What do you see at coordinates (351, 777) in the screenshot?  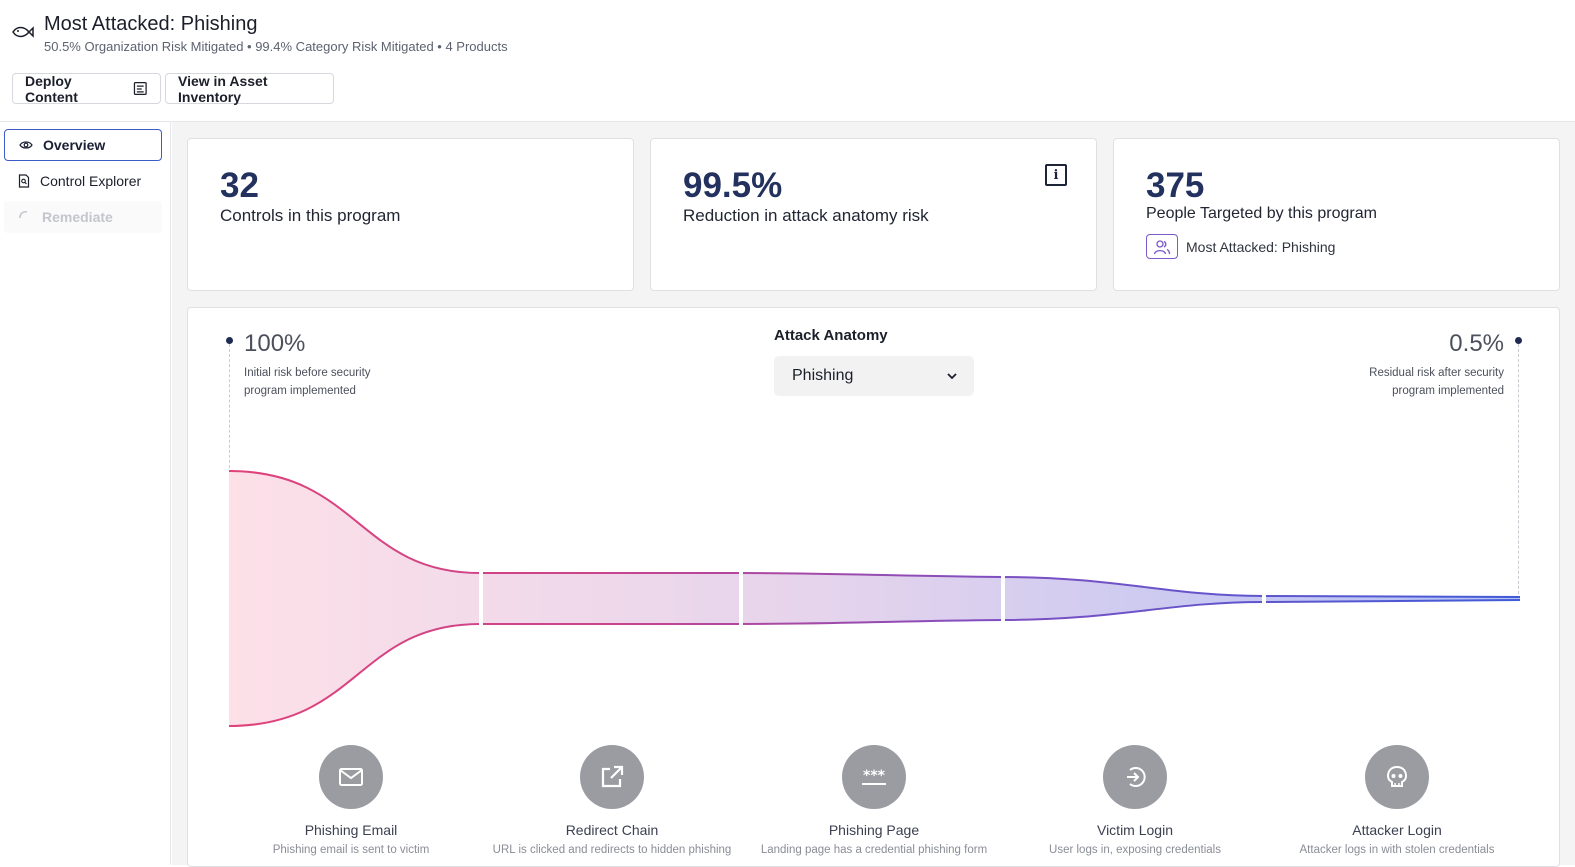 I see `envelope-icon` at bounding box center [351, 777].